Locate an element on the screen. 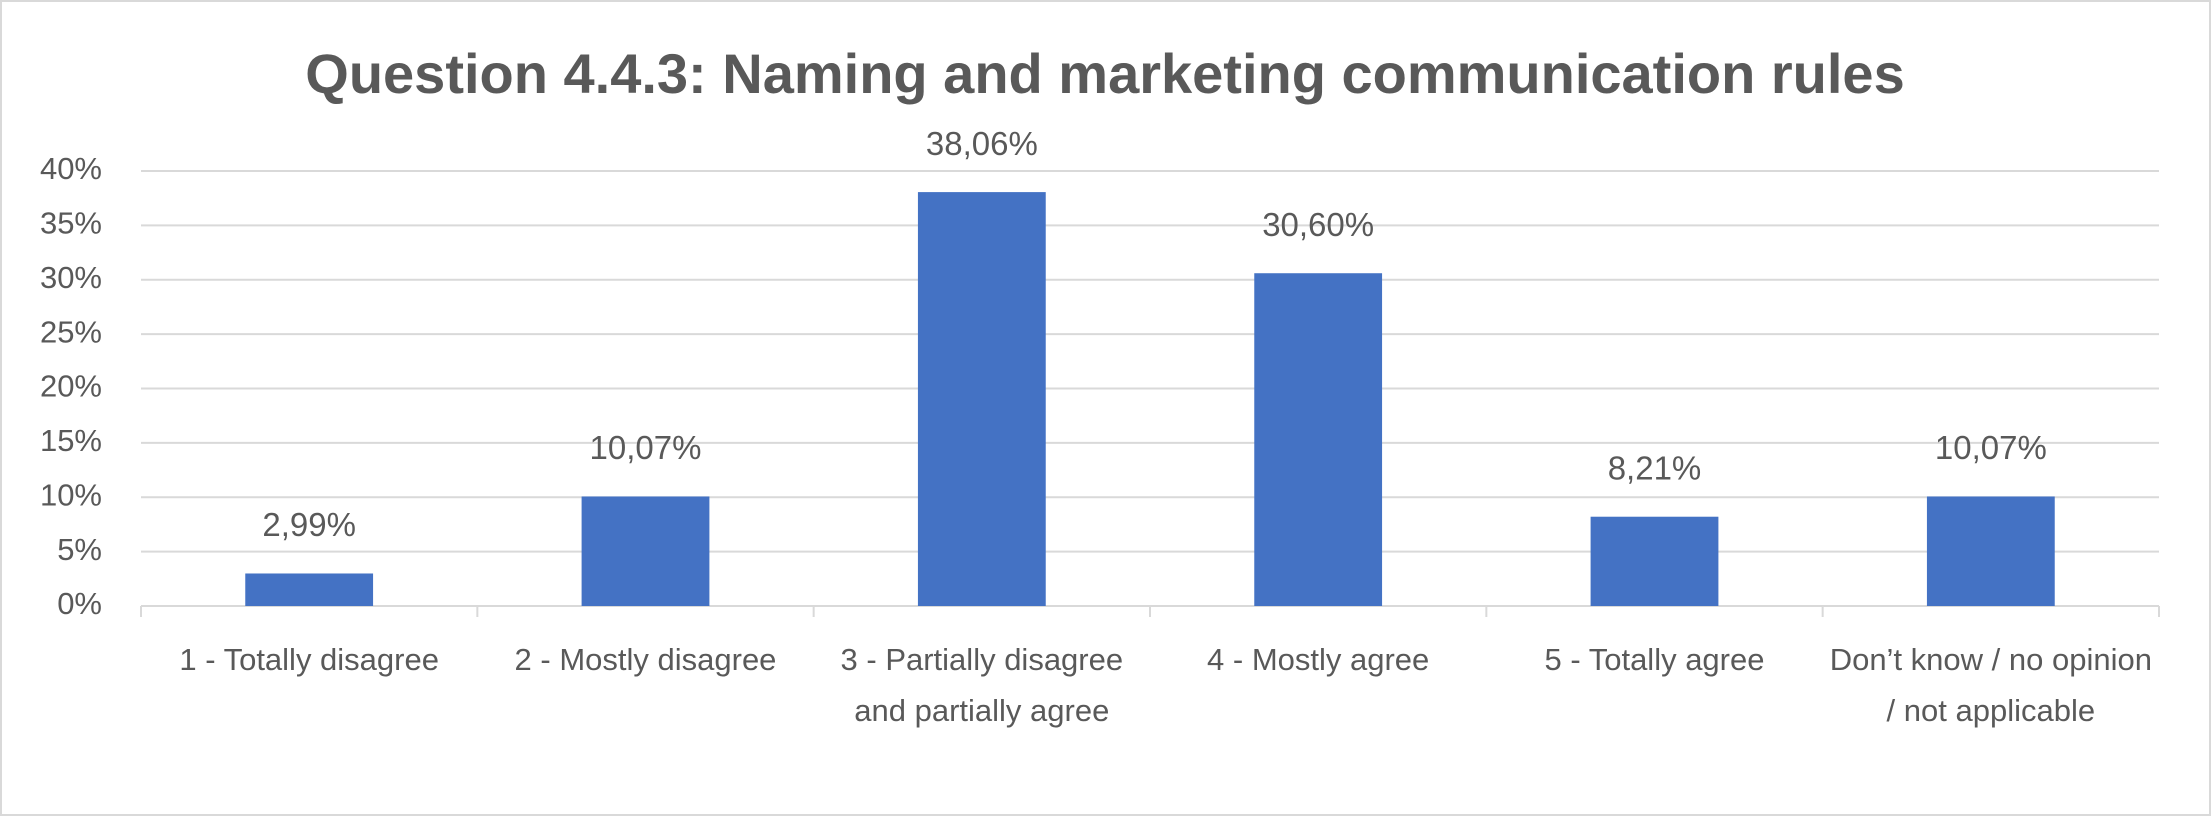 The height and width of the screenshot is (816, 2211). x-tick-label: 2 - Mostly disagree is located at coordinates (645, 659).